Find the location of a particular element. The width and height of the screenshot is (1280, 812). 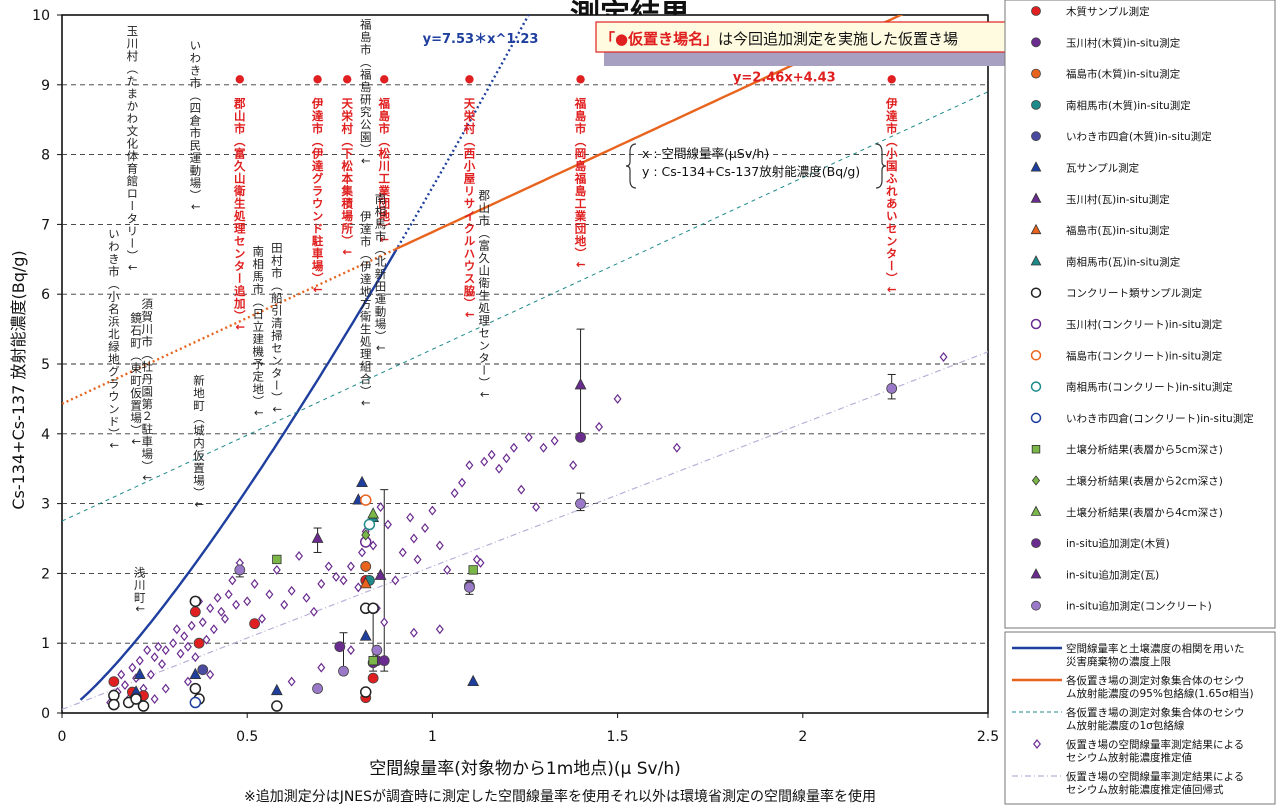

legend-item-label: 玉川村(瓦)in-situ測定 is located at coordinates (1118, 199).